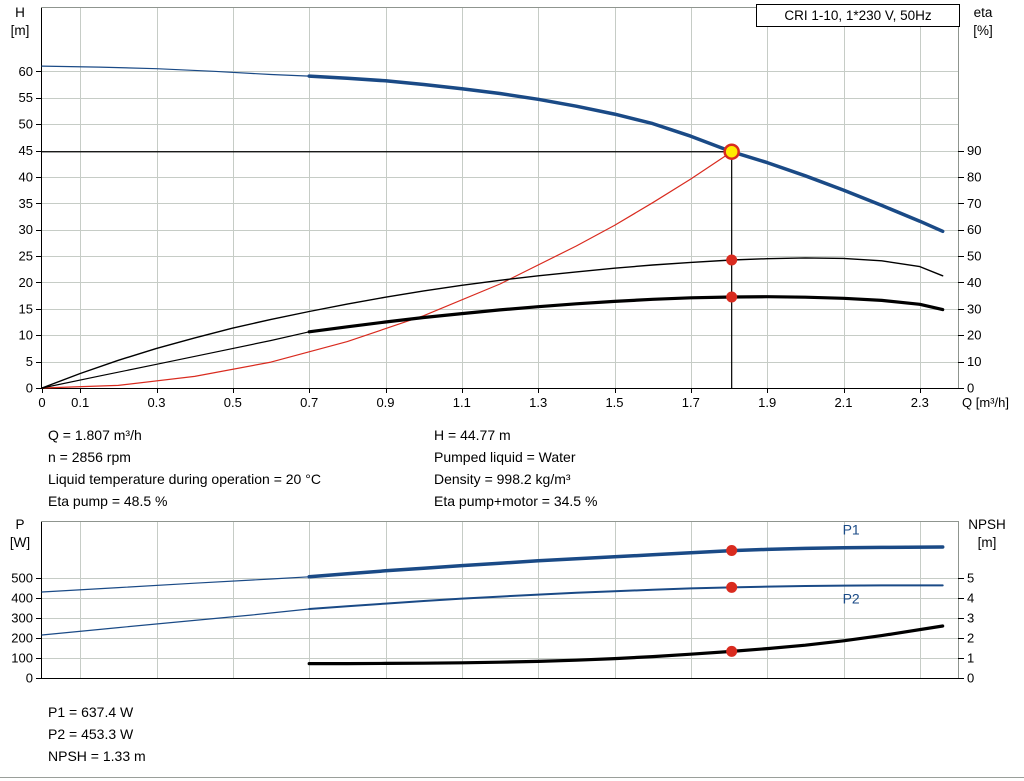  I want to click on eta-axis-title: eta [%], so click(983, 22).